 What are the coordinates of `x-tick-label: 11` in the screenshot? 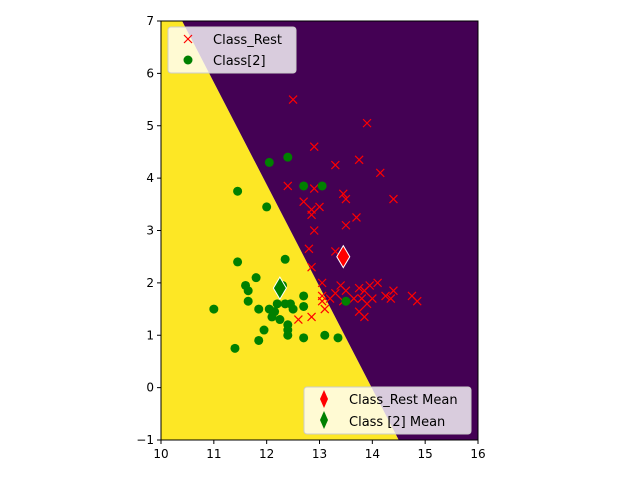 It's located at (213, 454).